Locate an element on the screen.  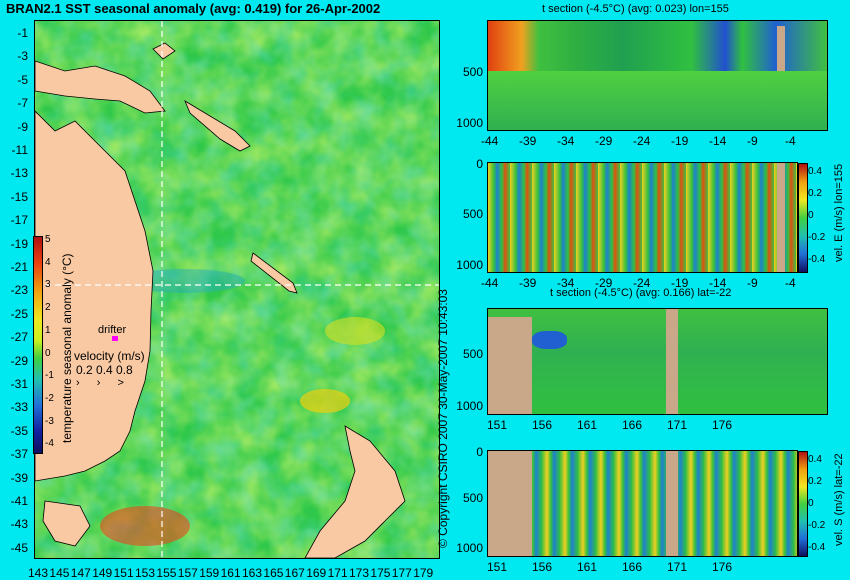
section4-plot is located at coordinates (642, 503).